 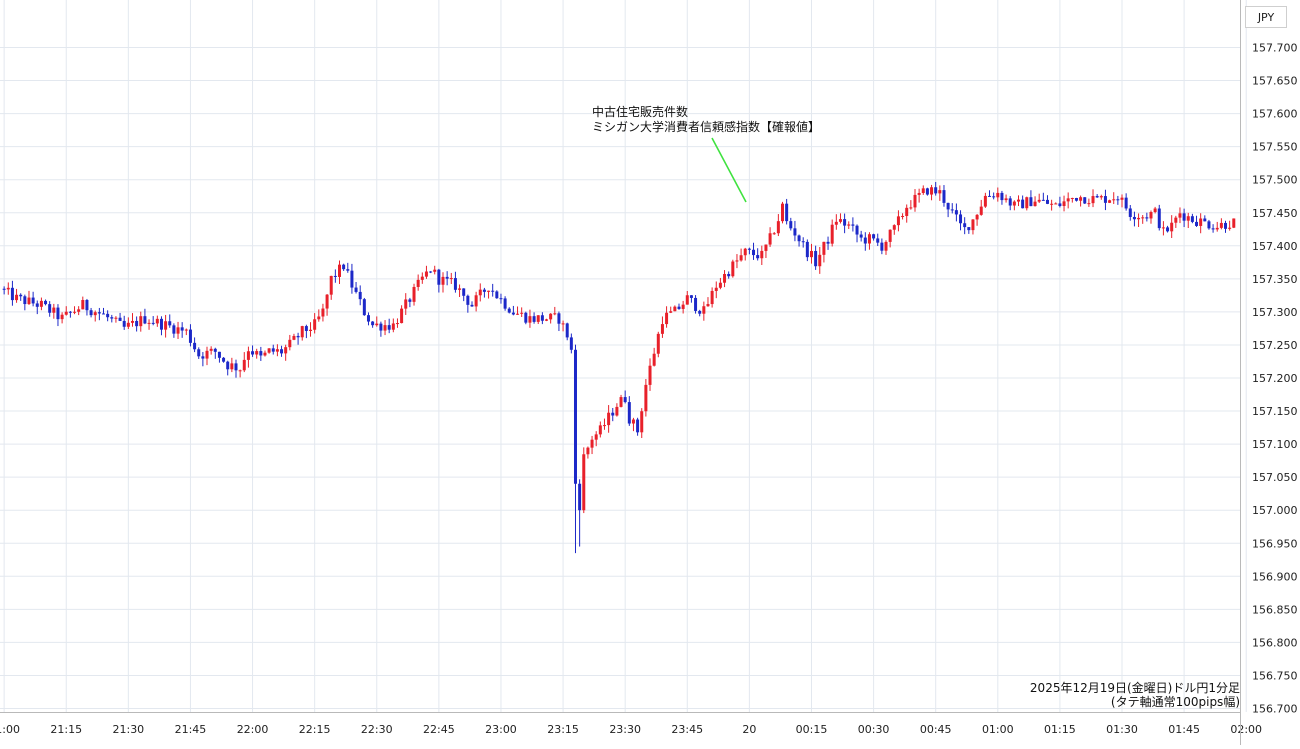 What do you see at coordinates (1275, 709) in the screenshot?
I see `y-tick-label: 156.700` at bounding box center [1275, 709].